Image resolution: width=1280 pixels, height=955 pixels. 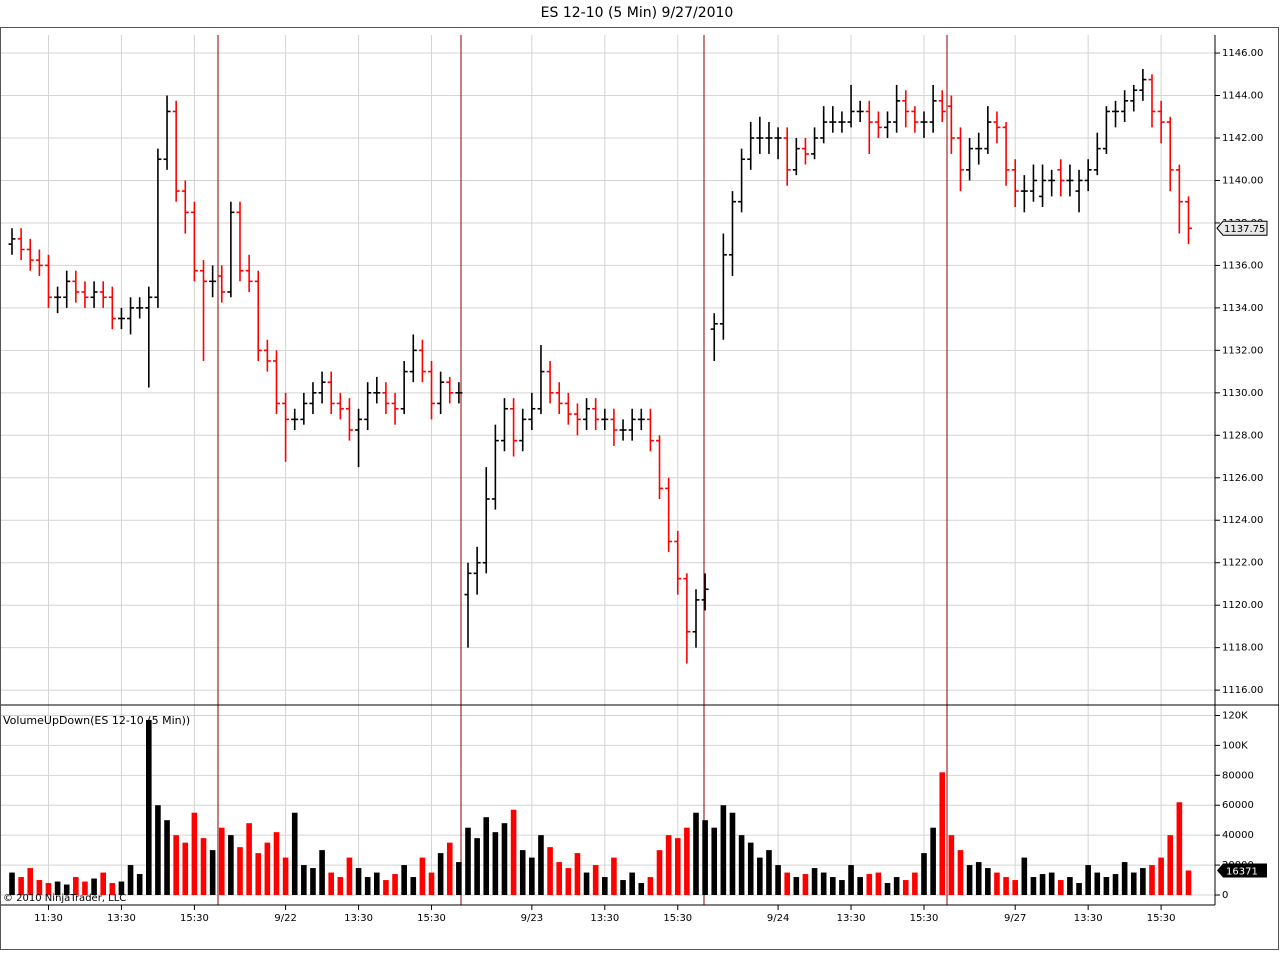 I want to click on last-volume-box, so click(x=1242, y=870).